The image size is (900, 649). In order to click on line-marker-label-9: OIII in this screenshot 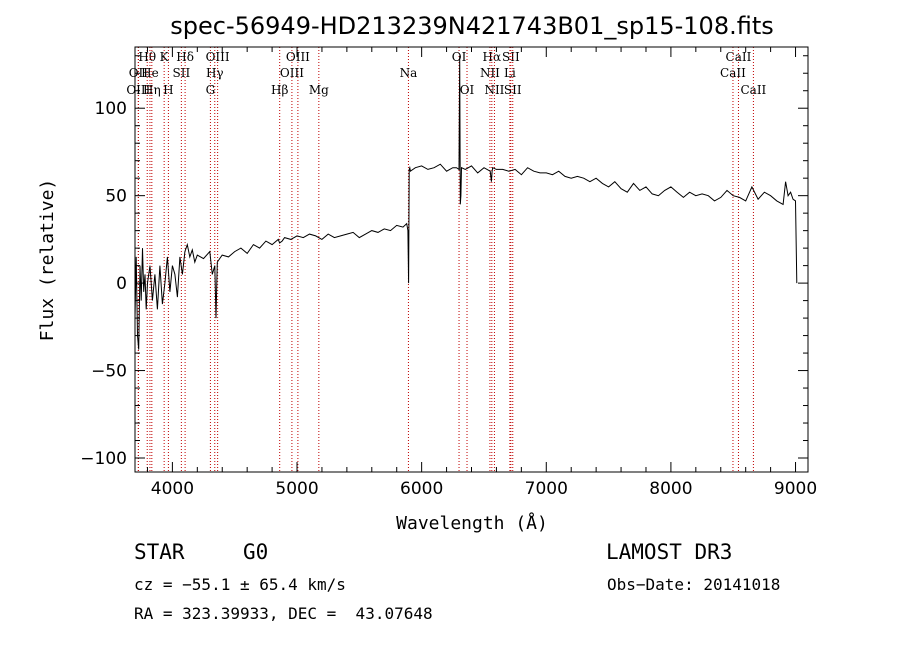, I will do `click(218, 57)`.